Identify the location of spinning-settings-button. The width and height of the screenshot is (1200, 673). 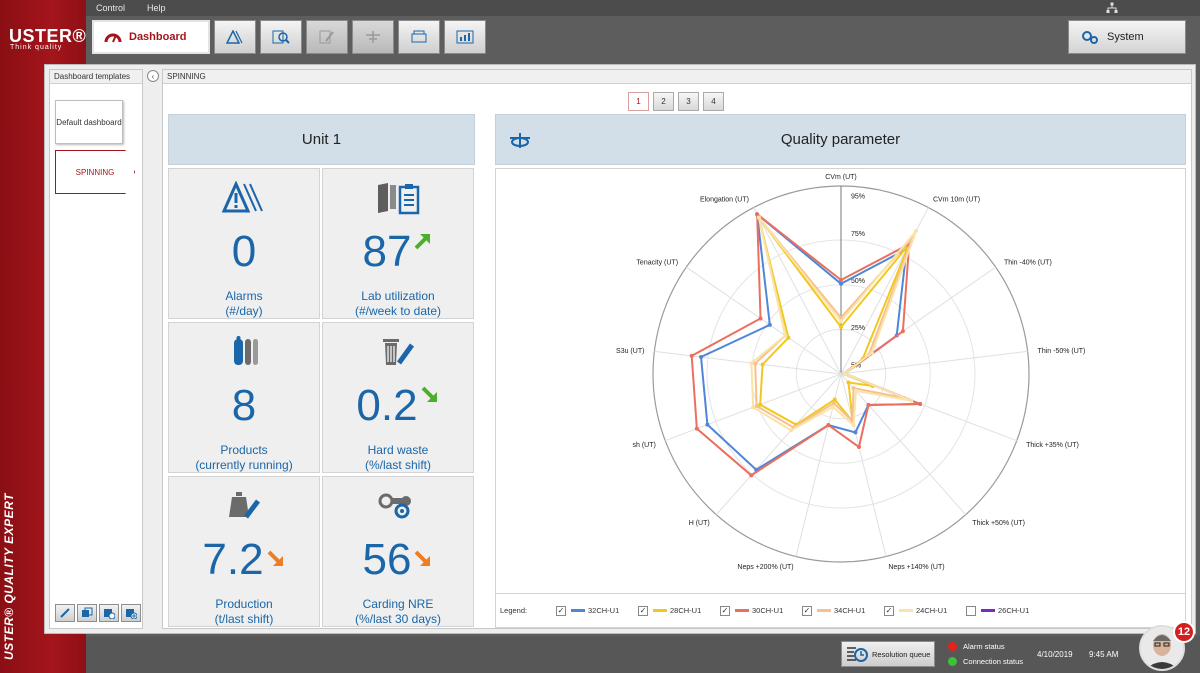
(373, 37).